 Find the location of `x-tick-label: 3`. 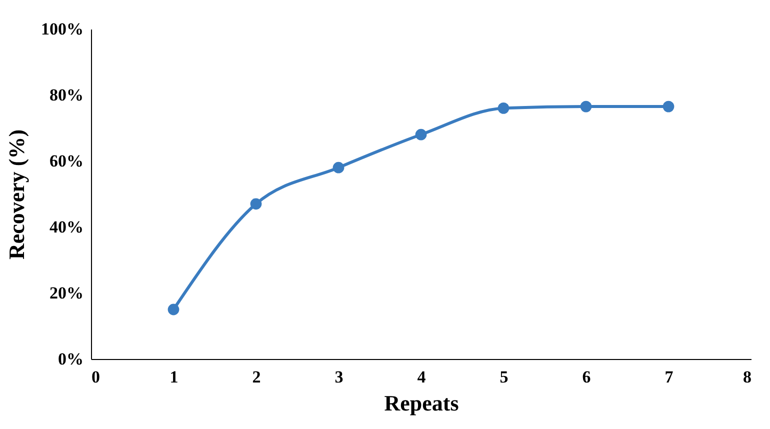

x-tick-label: 3 is located at coordinates (339, 377).